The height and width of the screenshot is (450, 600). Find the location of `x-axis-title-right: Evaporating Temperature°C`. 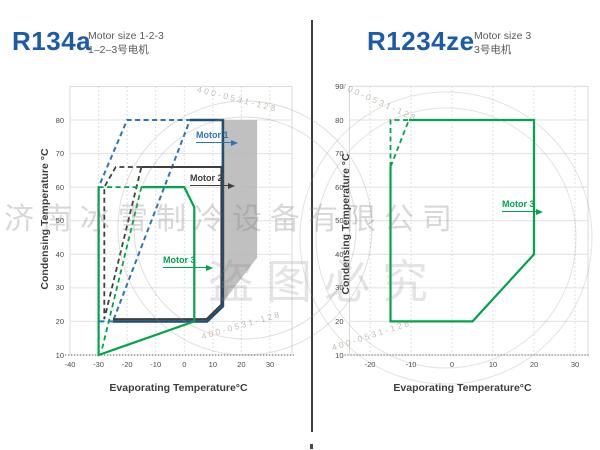

x-axis-title-right: Evaporating Temperature°C is located at coordinates (462, 388).